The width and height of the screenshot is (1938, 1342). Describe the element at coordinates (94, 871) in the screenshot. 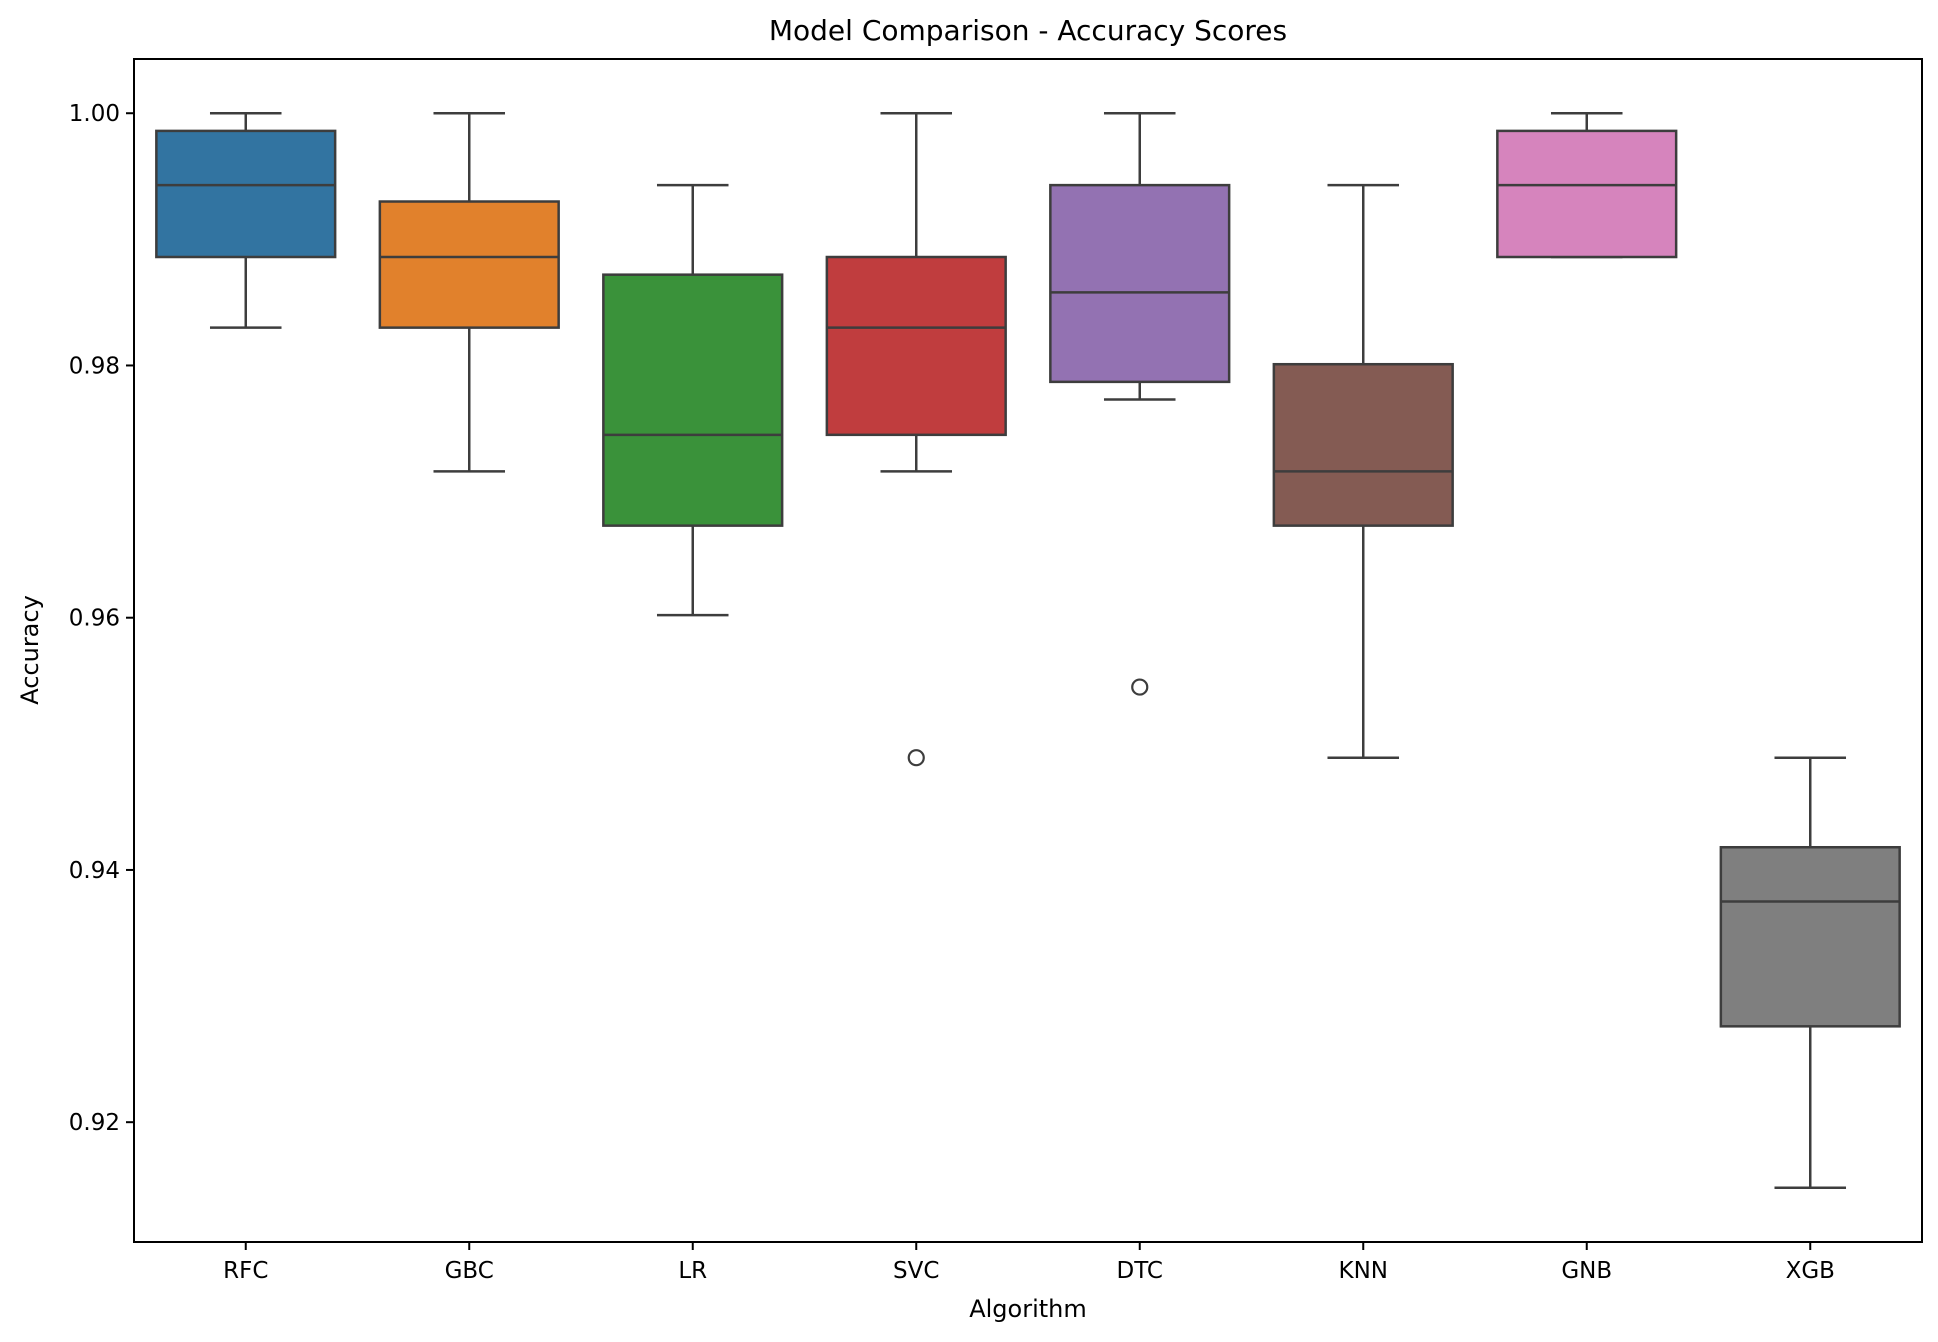

I see `y-tick-label: 0.94` at that location.